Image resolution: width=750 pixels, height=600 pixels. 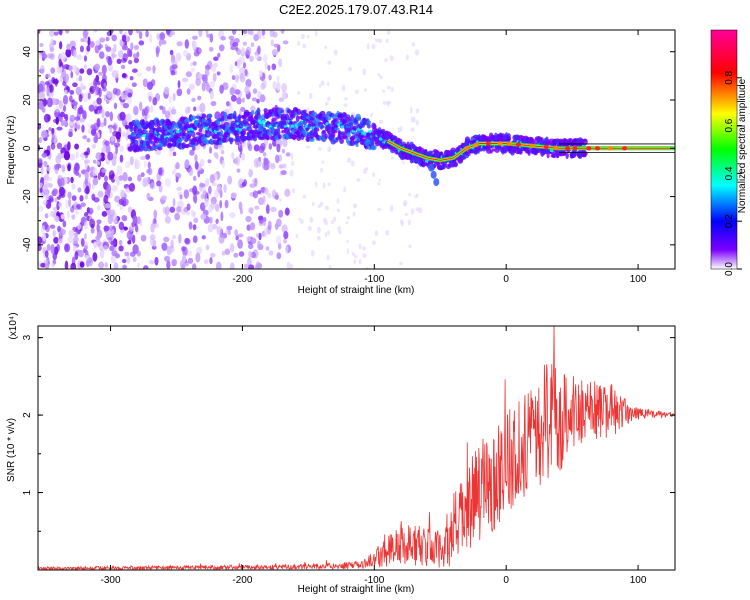 What do you see at coordinates (729, 269) in the screenshot?
I see `colorbar-tick-label: 0.0` at bounding box center [729, 269].